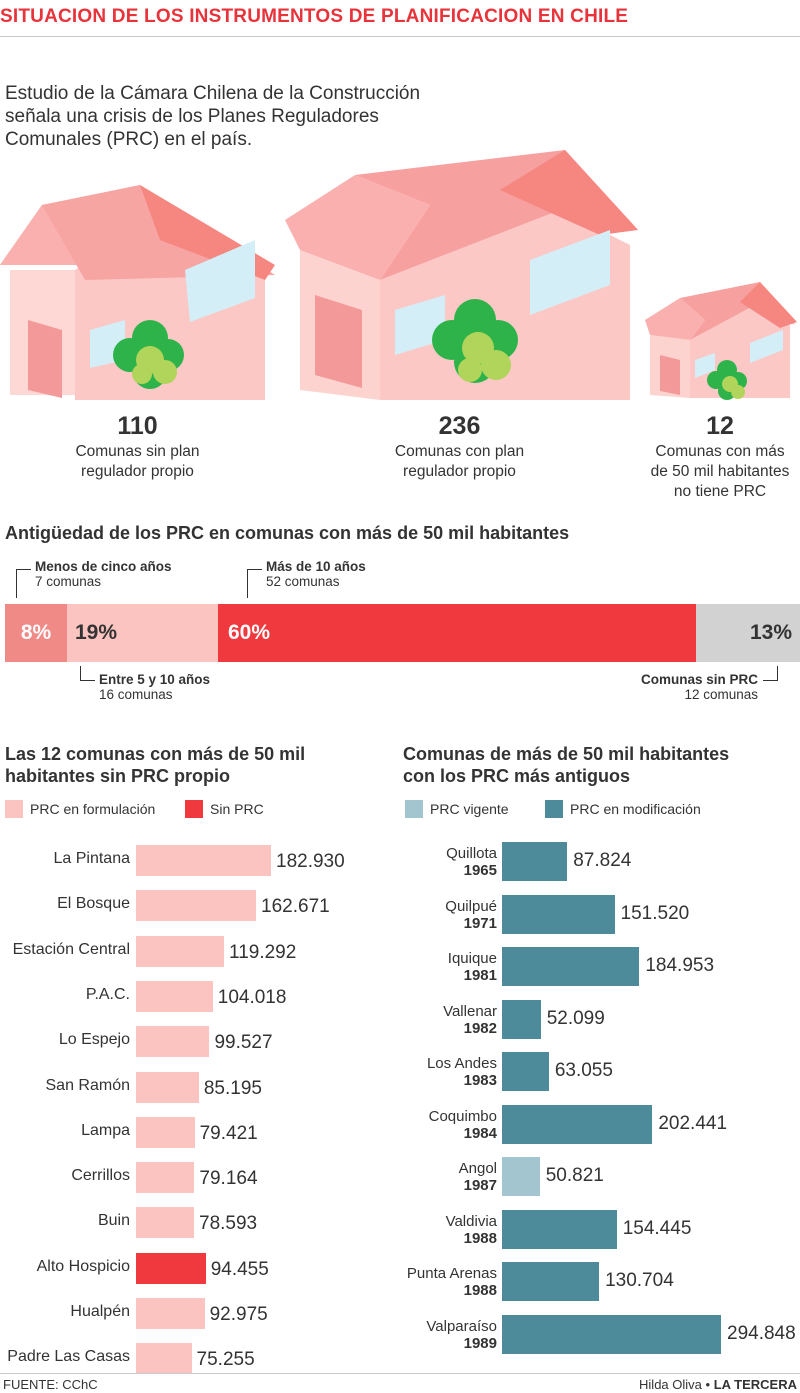  What do you see at coordinates (635, 809) in the screenshot?
I see `legend-label: PRC en modificación` at bounding box center [635, 809].